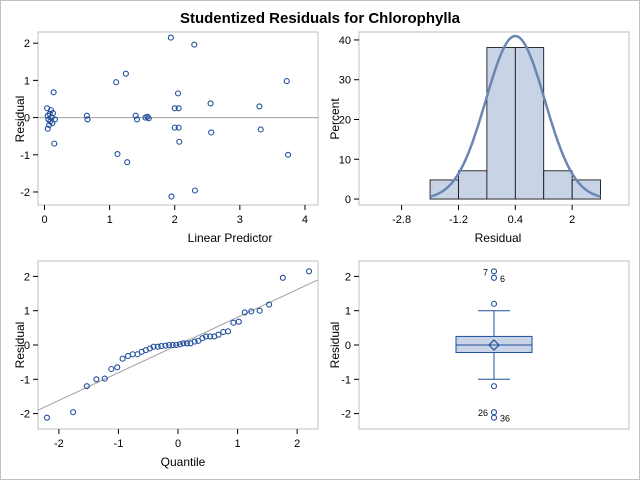 Image resolution: width=640 pixels, height=480 pixels. I want to click on x-tick-label: 1, so click(110, 220).